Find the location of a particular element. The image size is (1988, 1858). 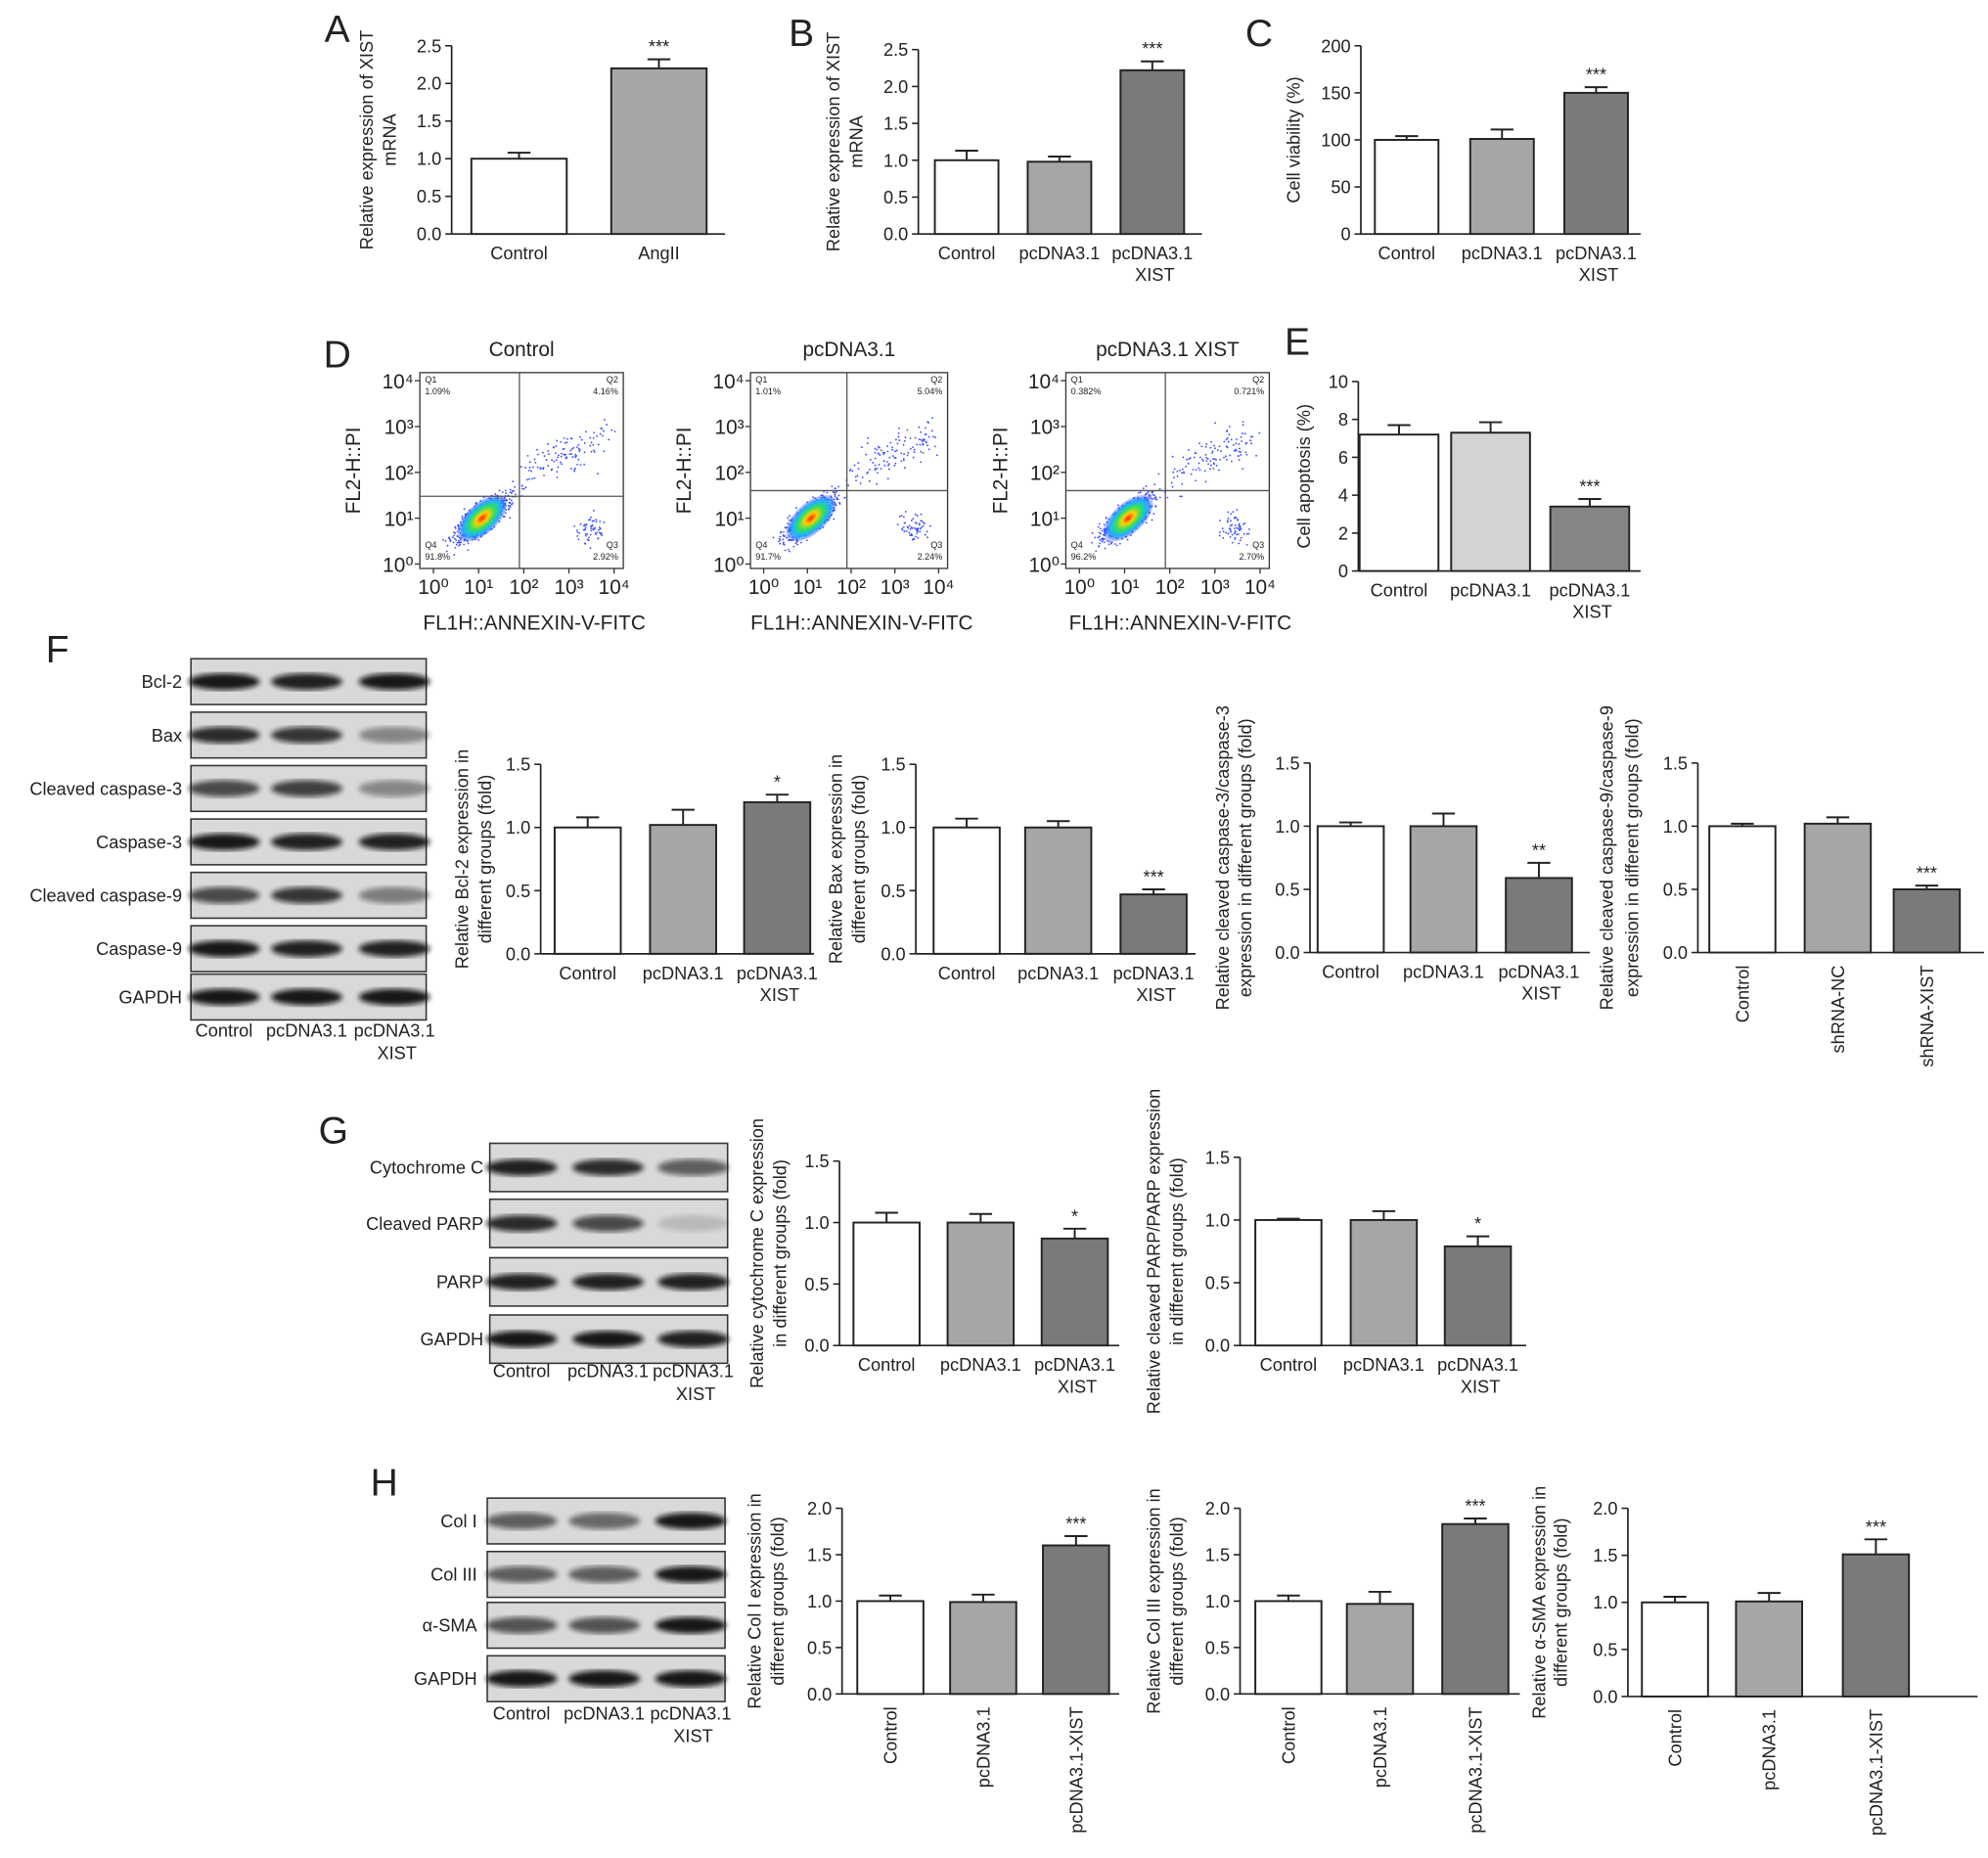

quadrant-percent: 91.8% is located at coordinates (438, 557).